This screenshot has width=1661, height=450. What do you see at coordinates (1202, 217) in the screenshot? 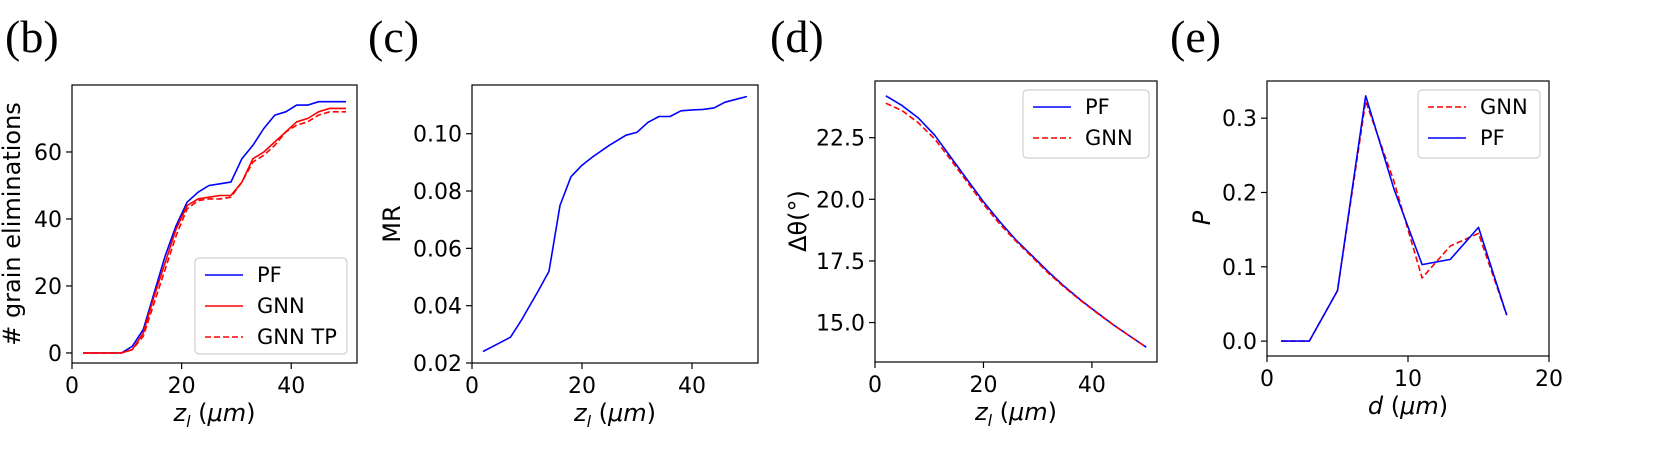
I see `e-ylabel: P` at bounding box center [1202, 217].